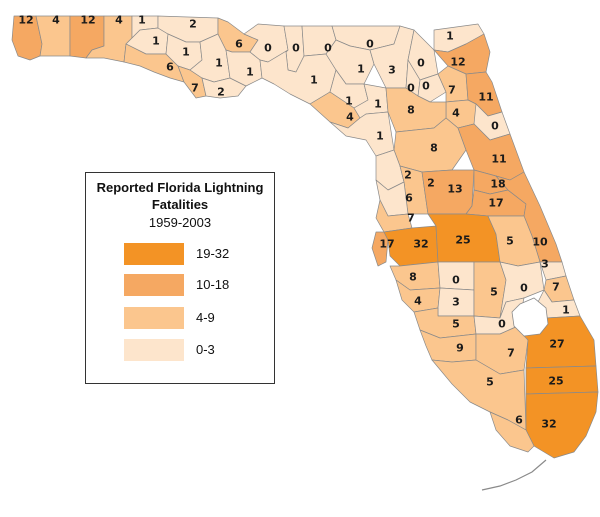 The image size is (600, 517). I want to click on label-highlands: 5, so click(494, 292).